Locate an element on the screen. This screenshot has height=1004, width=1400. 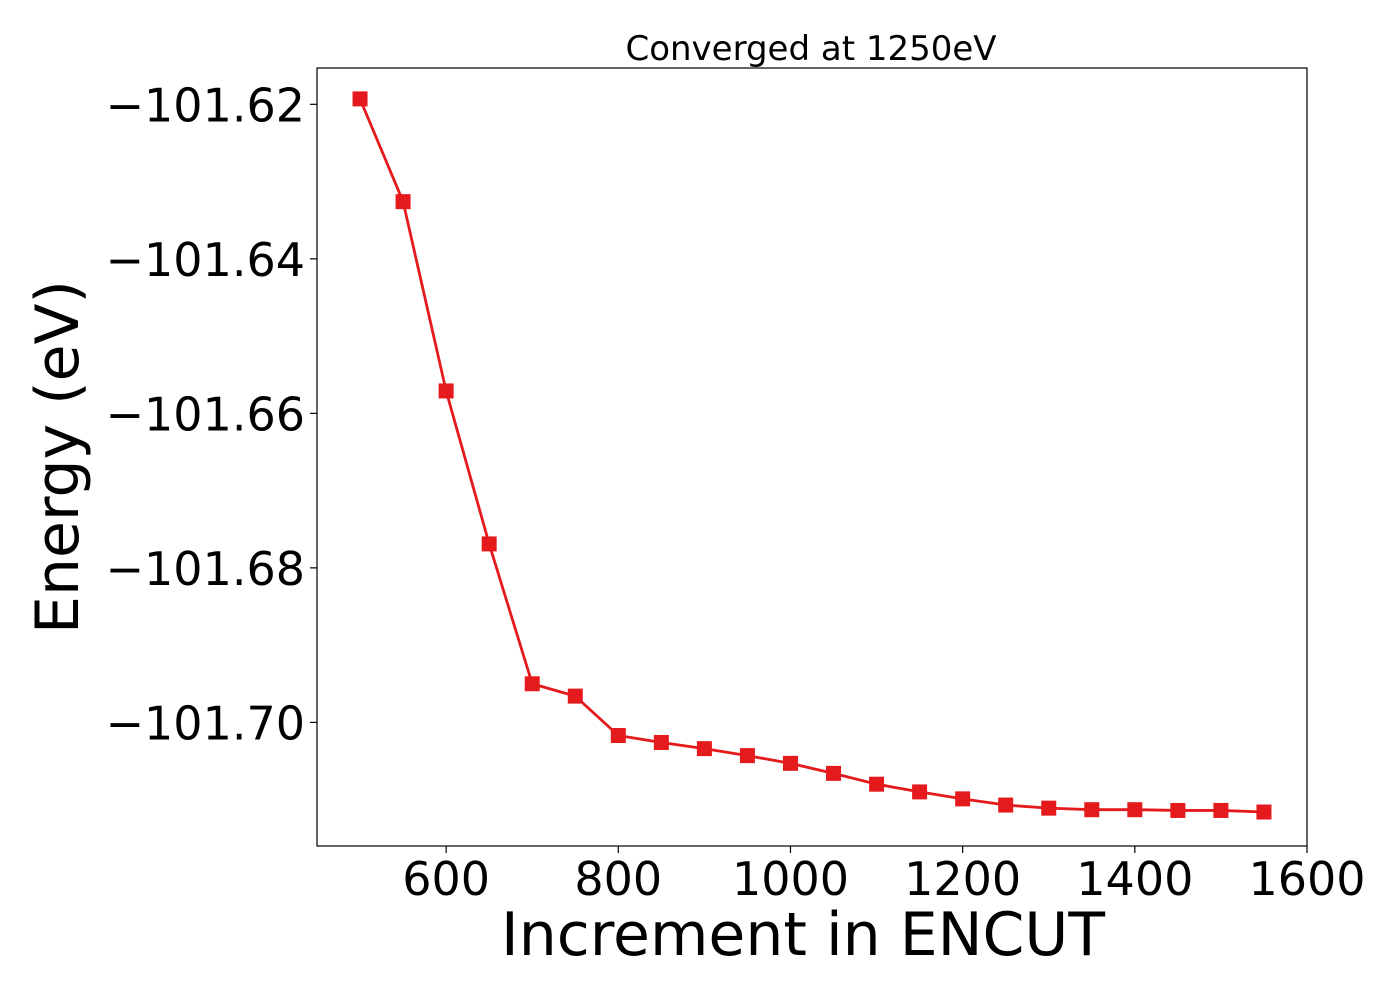
y-tick-label: −101.68 is located at coordinates (206, 569).